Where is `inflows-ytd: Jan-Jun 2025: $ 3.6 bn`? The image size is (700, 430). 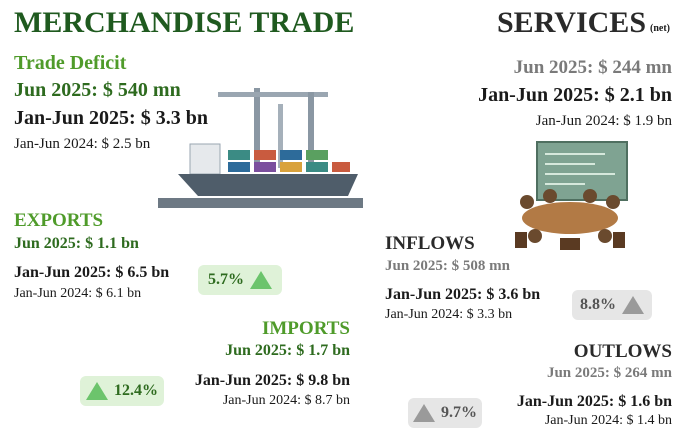 inflows-ytd: Jan-Jun 2025: $ 3.6 bn is located at coordinates (463, 294).